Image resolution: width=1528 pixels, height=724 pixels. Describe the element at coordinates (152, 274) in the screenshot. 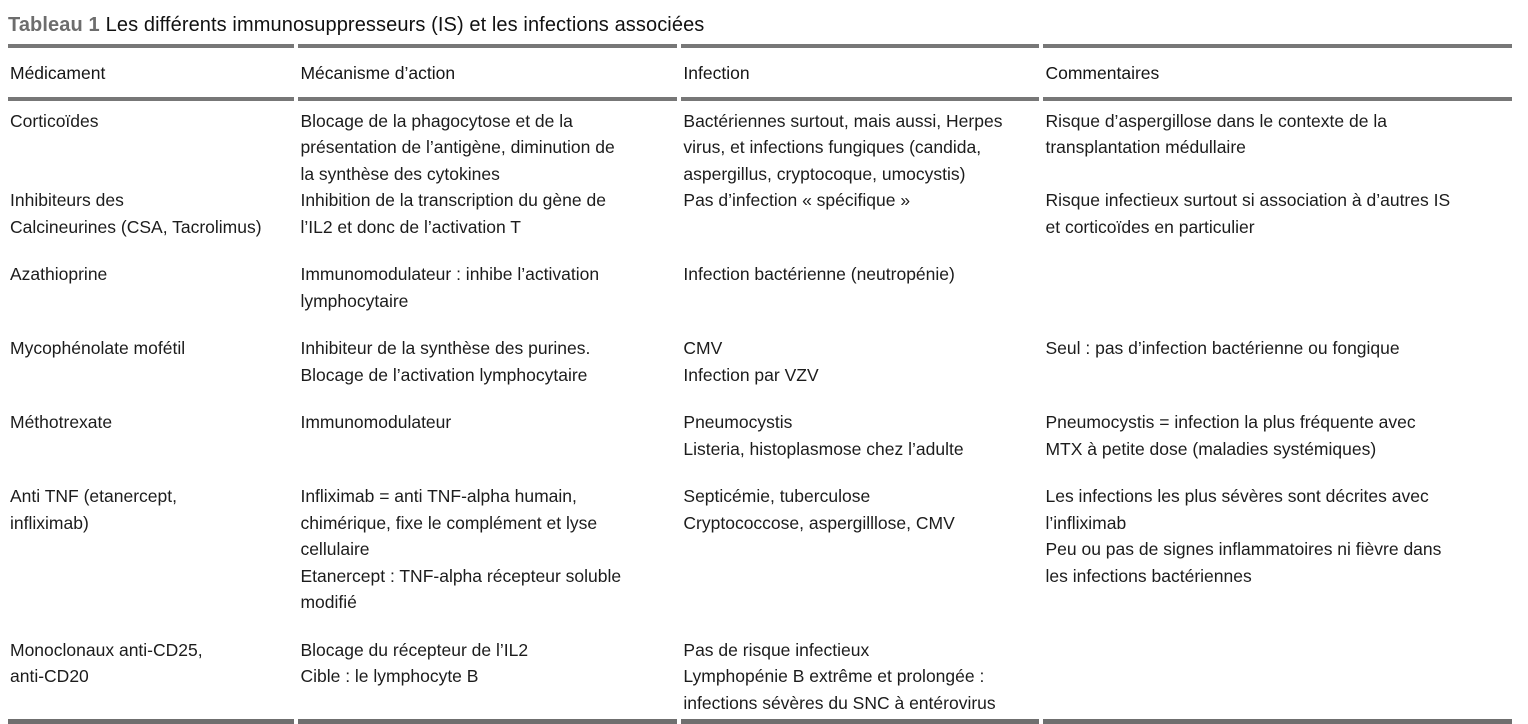

I see `cell-line: Azathioprine` at that location.